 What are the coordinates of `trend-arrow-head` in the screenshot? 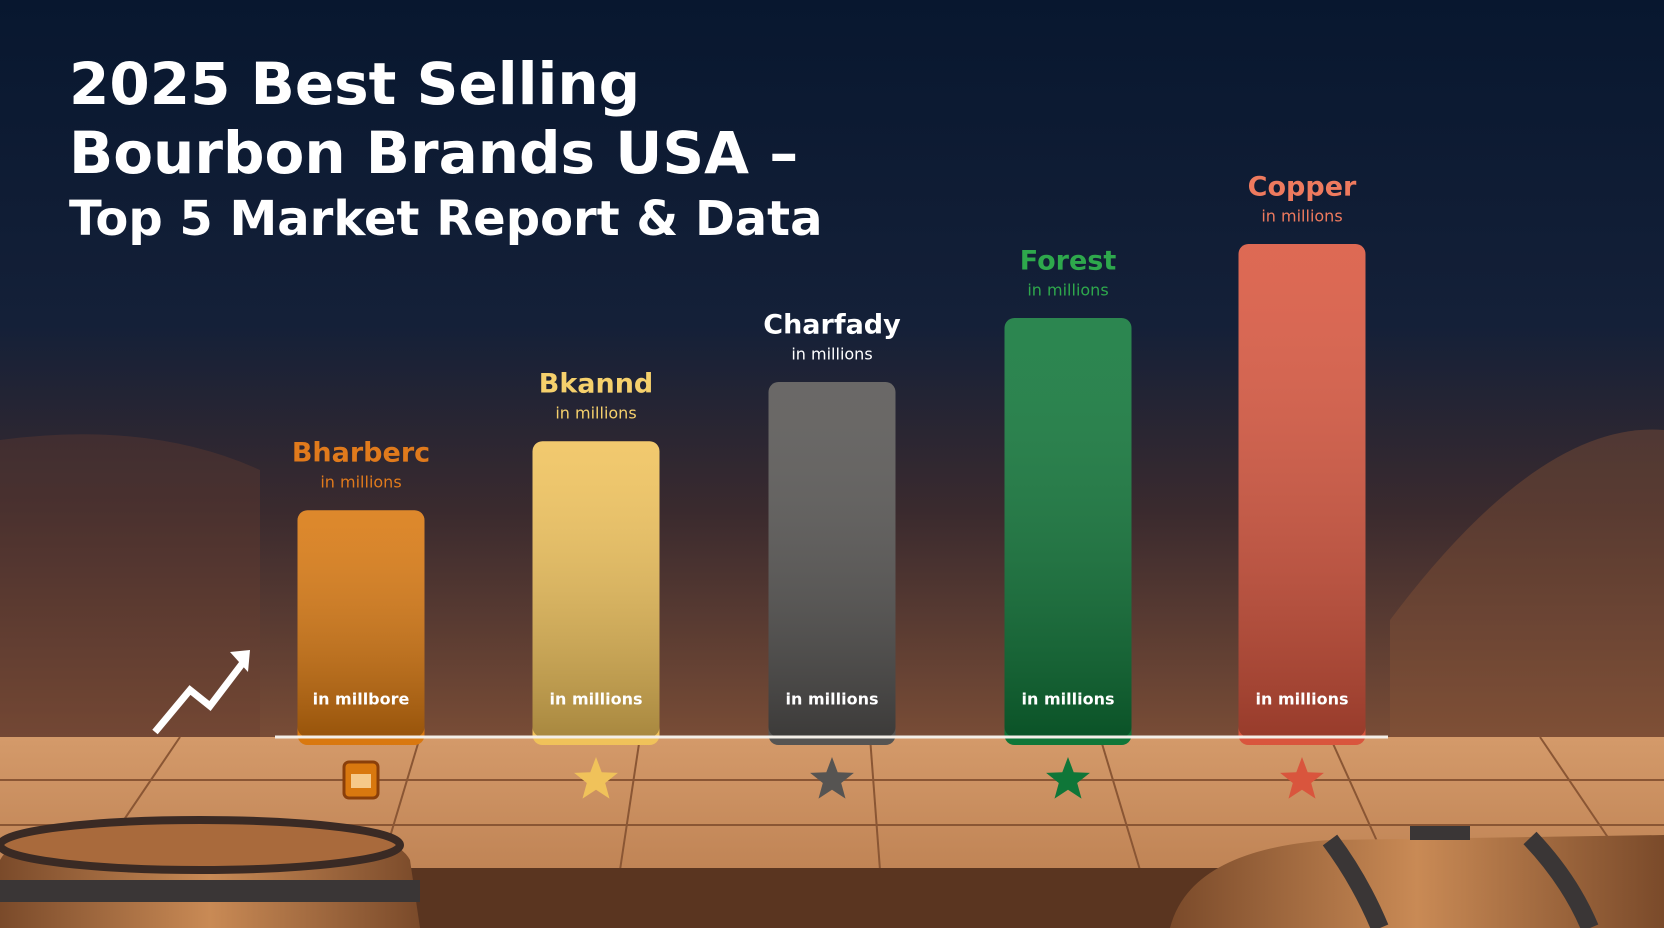 It's located at (240, 661).